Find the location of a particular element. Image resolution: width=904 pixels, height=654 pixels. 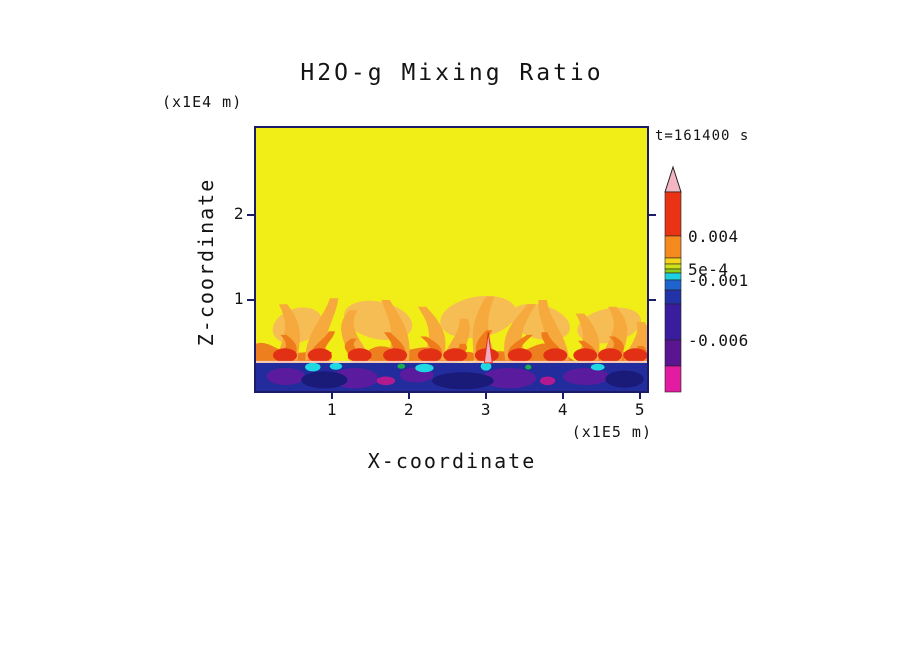

colorbar-label: -0.006 is located at coordinates (718, 340).